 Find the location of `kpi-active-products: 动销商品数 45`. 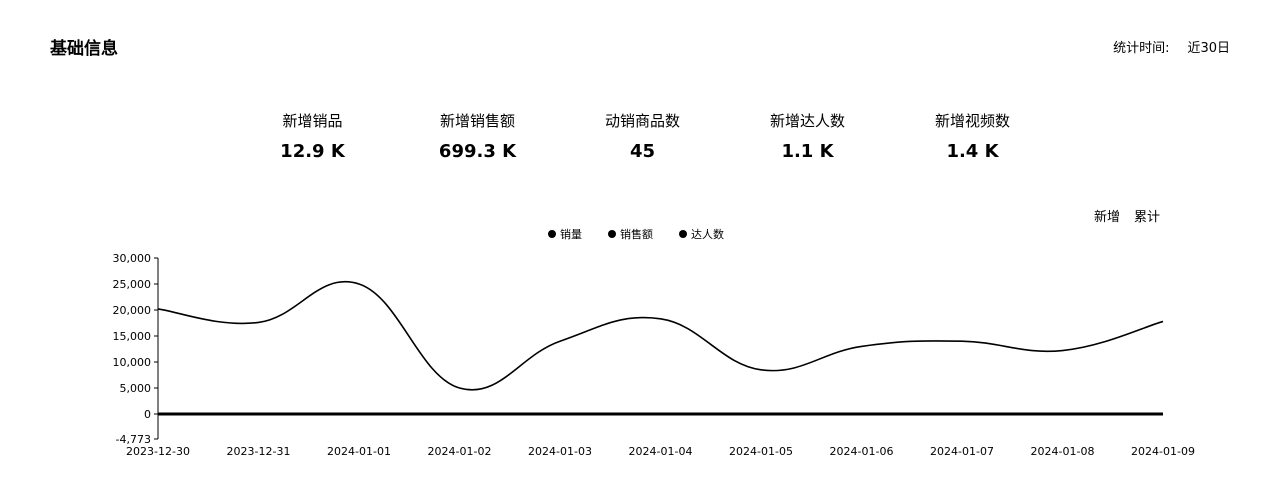

kpi-active-products: 动销商品数 45 is located at coordinates (642, 136).